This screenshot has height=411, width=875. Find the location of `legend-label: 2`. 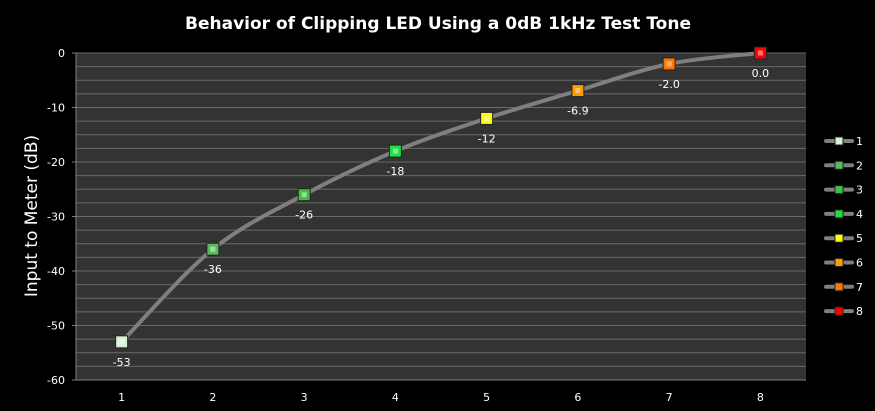

legend-label: 2 is located at coordinates (859, 165).